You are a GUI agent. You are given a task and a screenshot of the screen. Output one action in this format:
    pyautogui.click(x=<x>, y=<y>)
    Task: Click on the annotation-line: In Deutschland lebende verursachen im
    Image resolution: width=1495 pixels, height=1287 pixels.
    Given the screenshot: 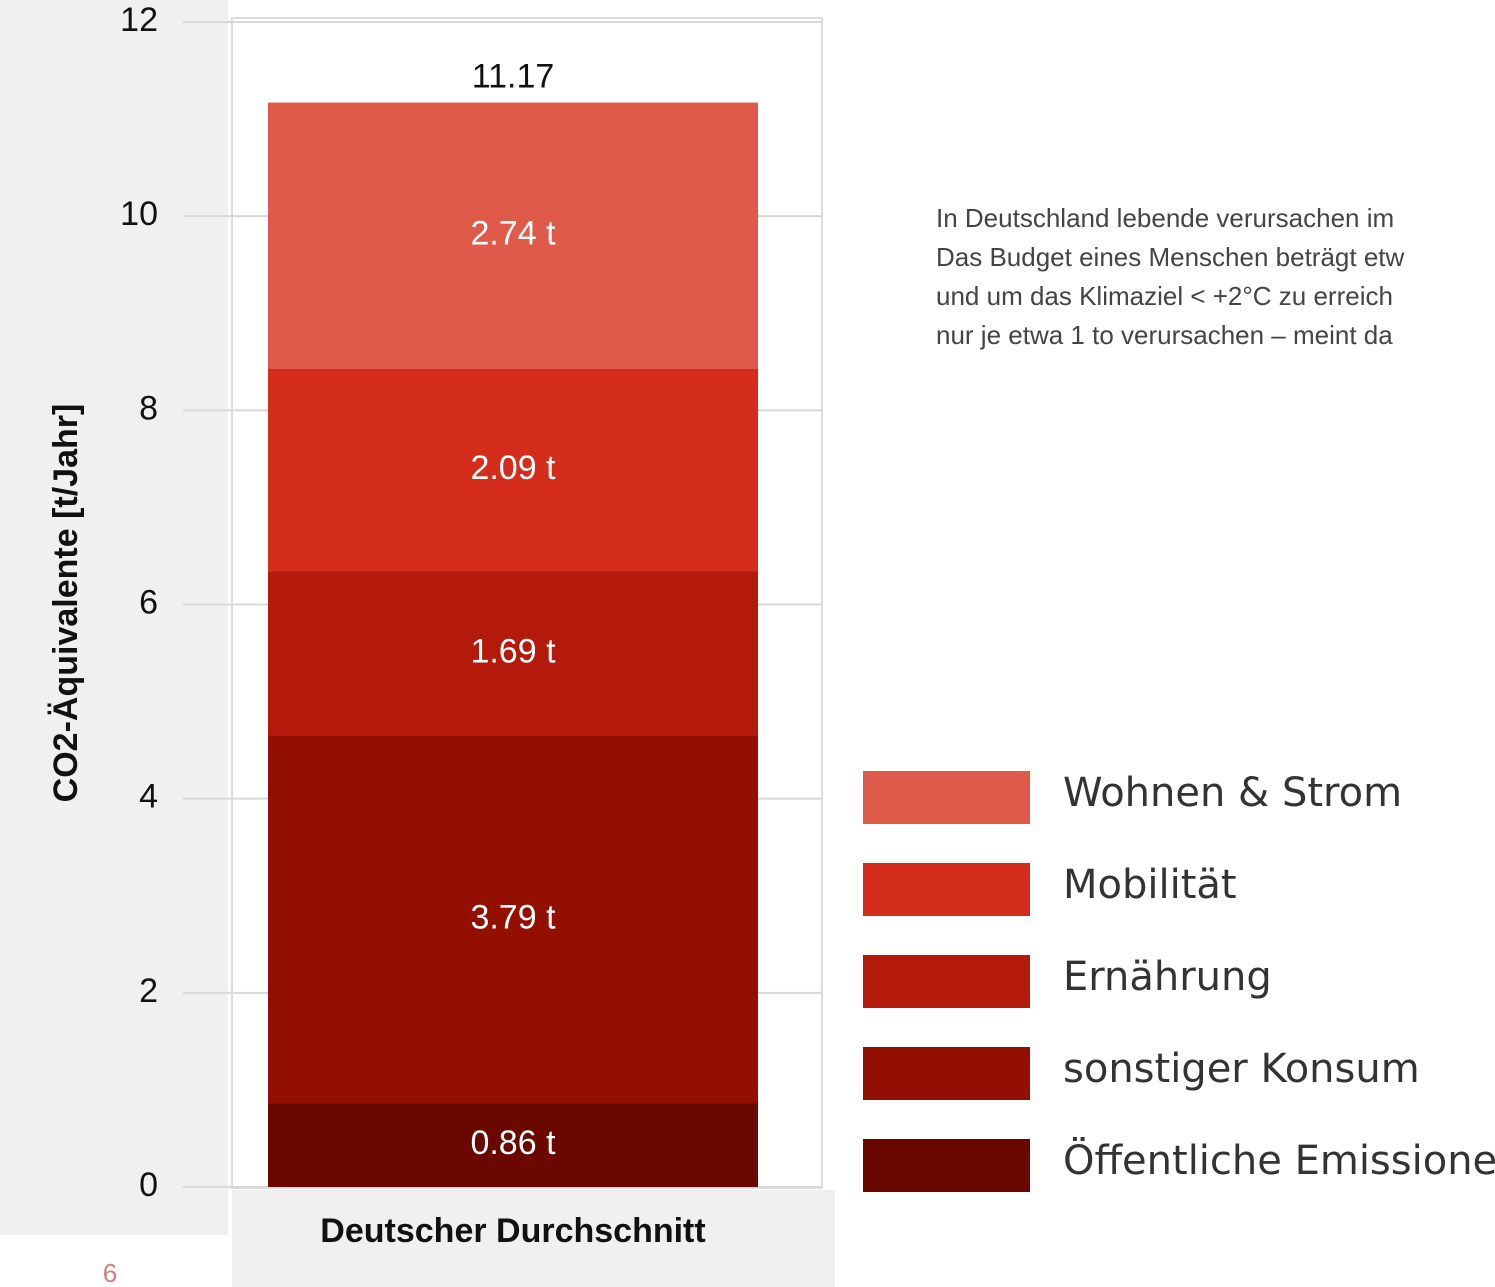 What is the action you would take?
    pyautogui.click(x=1165, y=218)
    